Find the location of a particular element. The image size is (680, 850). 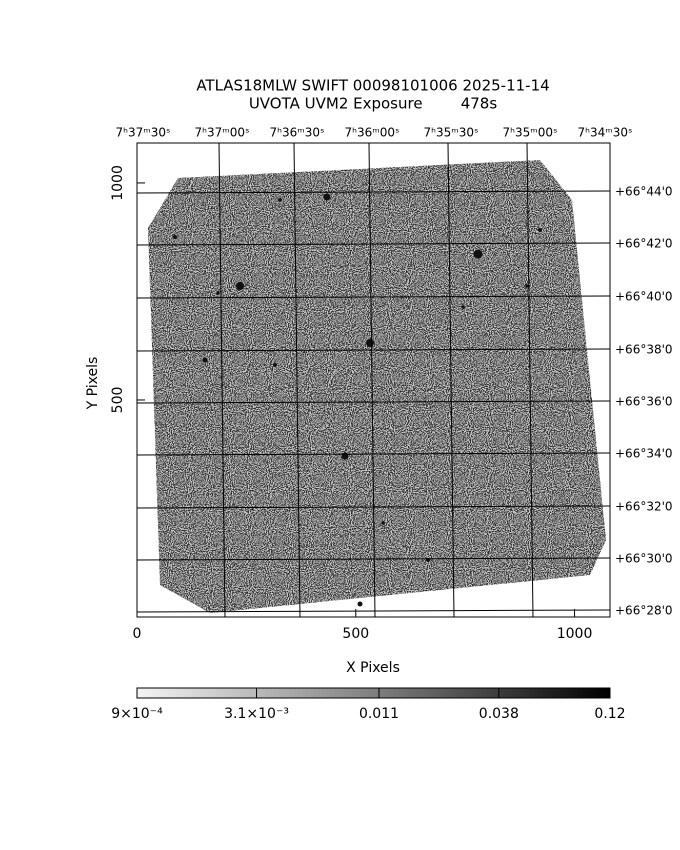

dec-tick-label: +66°36'0 is located at coordinates (644, 402).